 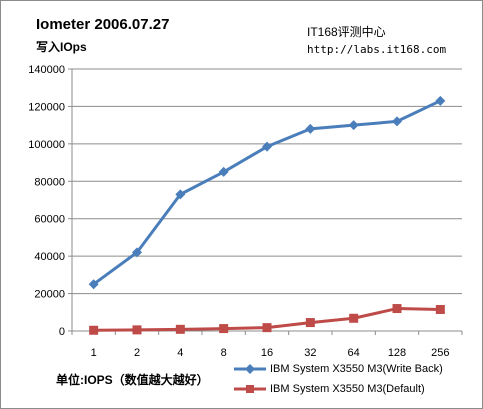 What do you see at coordinates (94, 353) in the screenshot?
I see `x-tick-label: 1` at bounding box center [94, 353].